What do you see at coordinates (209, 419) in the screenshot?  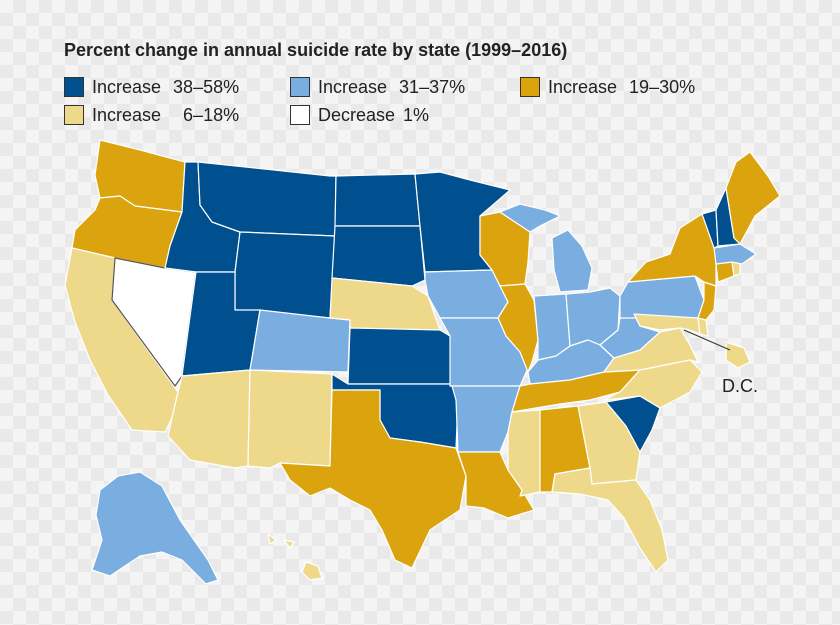 I see `state-arizona` at bounding box center [209, 419].